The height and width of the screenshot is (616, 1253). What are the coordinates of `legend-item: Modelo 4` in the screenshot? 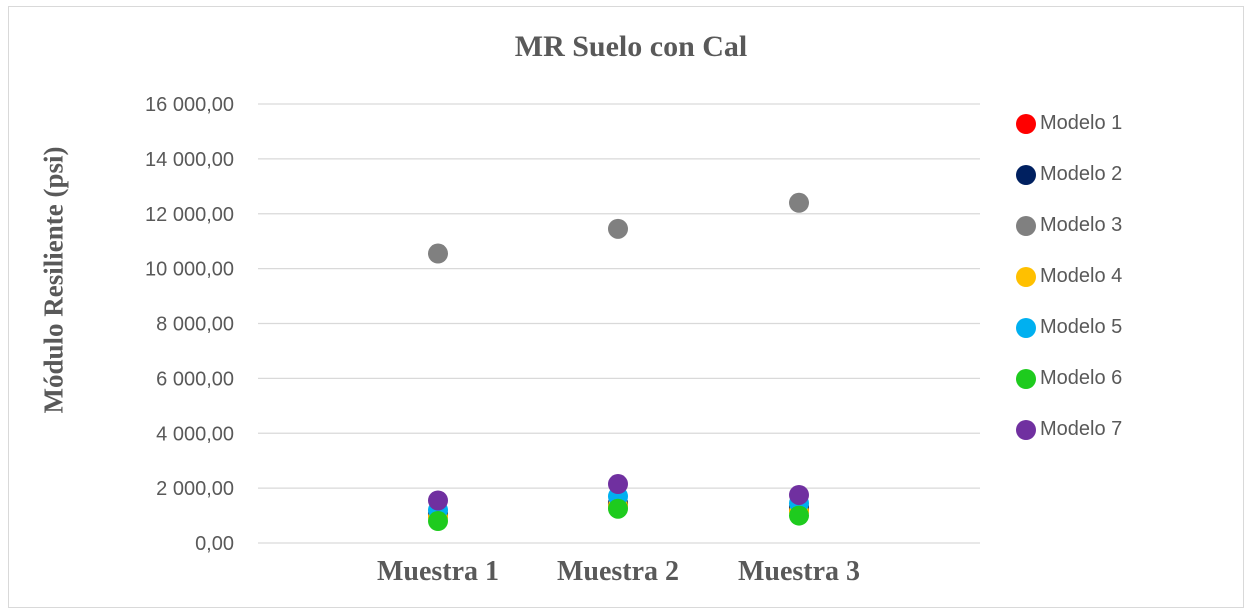 It's located at (1069, 276).